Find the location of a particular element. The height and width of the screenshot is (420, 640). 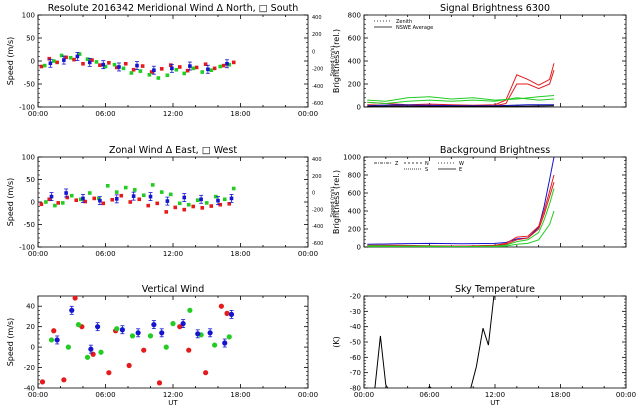

y-tick-label: -50 is located at coordinates (29, 225).